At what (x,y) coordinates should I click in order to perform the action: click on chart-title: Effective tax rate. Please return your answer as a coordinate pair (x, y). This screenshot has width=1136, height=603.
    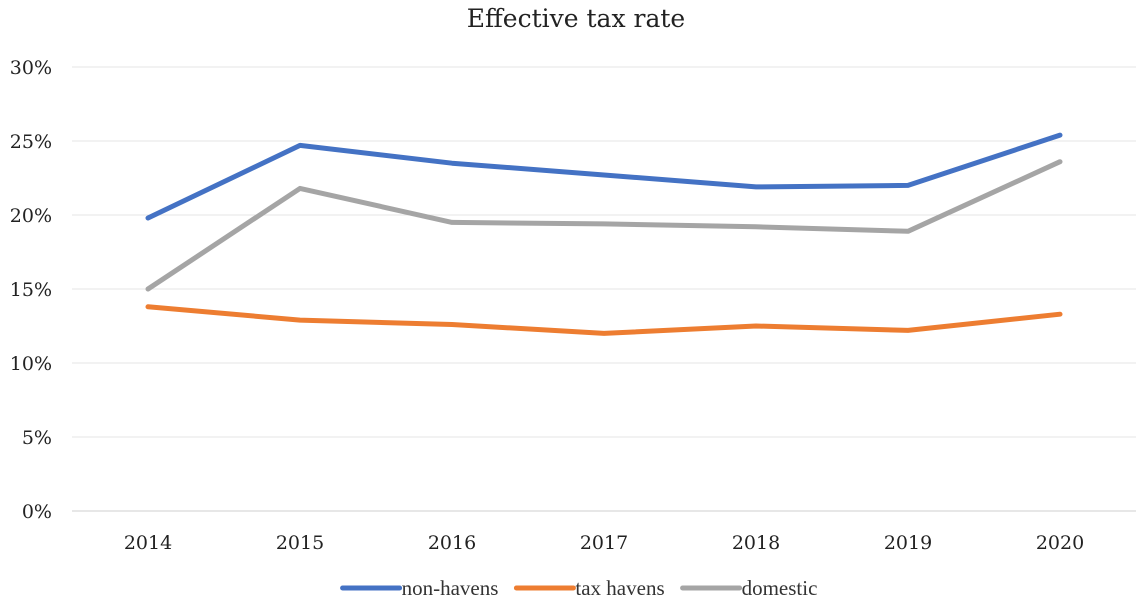
    Looking at the image, I should click on (576, 18).